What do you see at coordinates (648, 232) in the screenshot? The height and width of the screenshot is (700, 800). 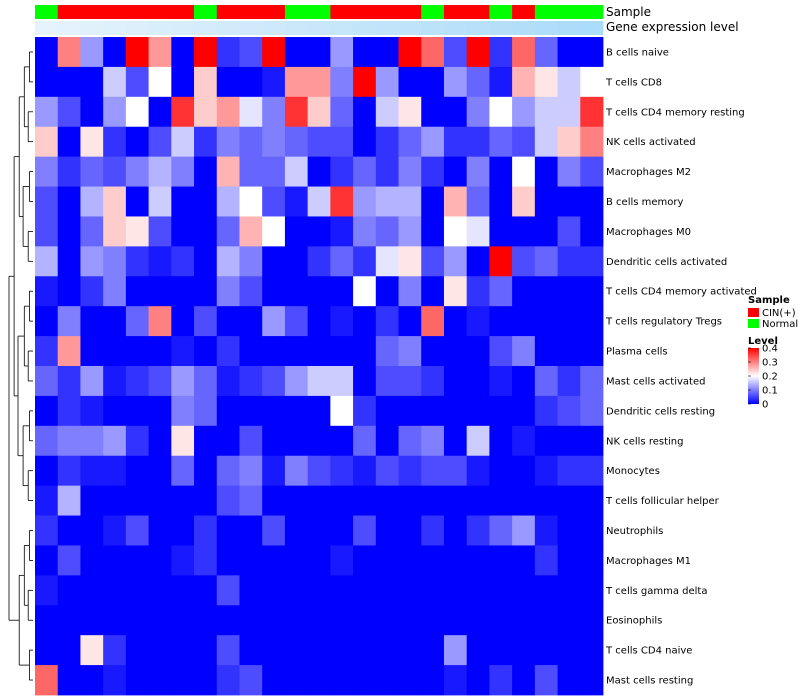 I see `row-label: Macrophages M0` at bounding box center [648, 232].